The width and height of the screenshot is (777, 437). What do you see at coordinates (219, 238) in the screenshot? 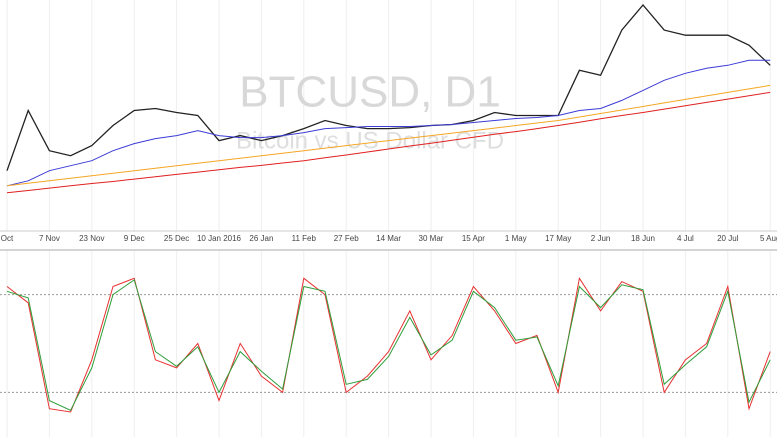
I see `x-tick-label: 10 Jan 2016` at bounding box center [219, 238].